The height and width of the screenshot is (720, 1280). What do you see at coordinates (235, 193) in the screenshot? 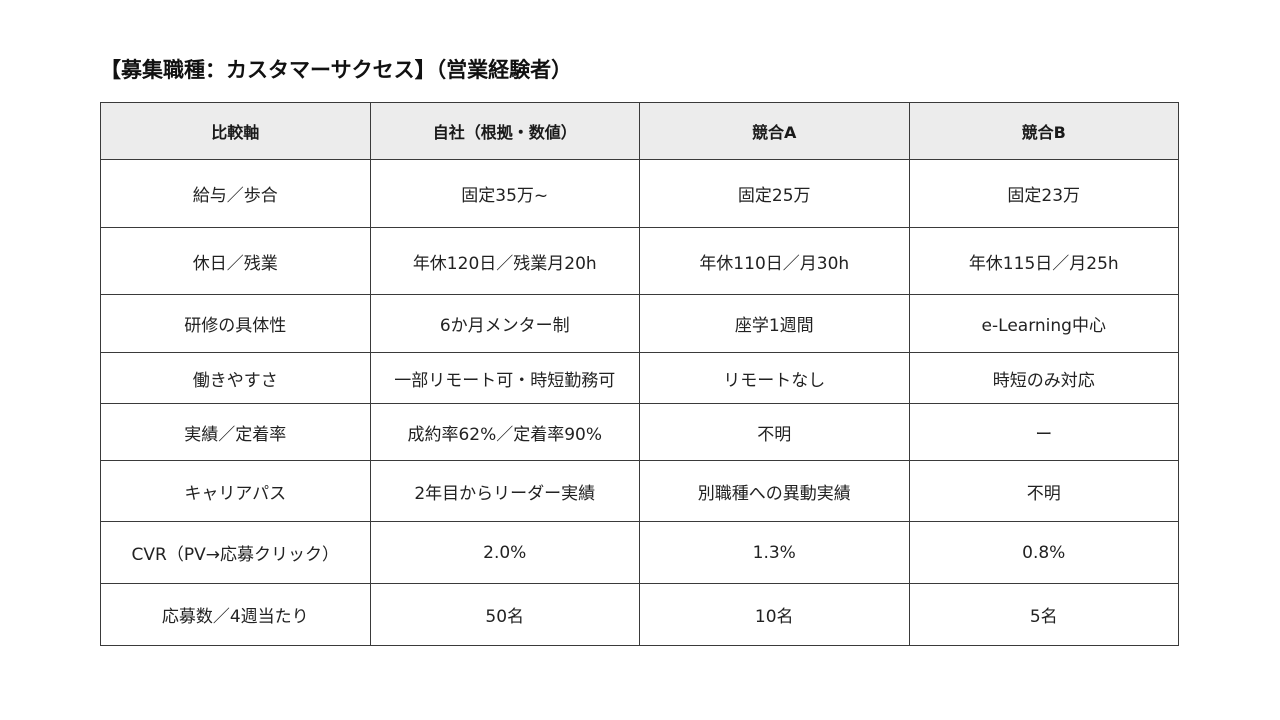
I see `row-label: 給与／歩合` at bounding box center [235, 193].